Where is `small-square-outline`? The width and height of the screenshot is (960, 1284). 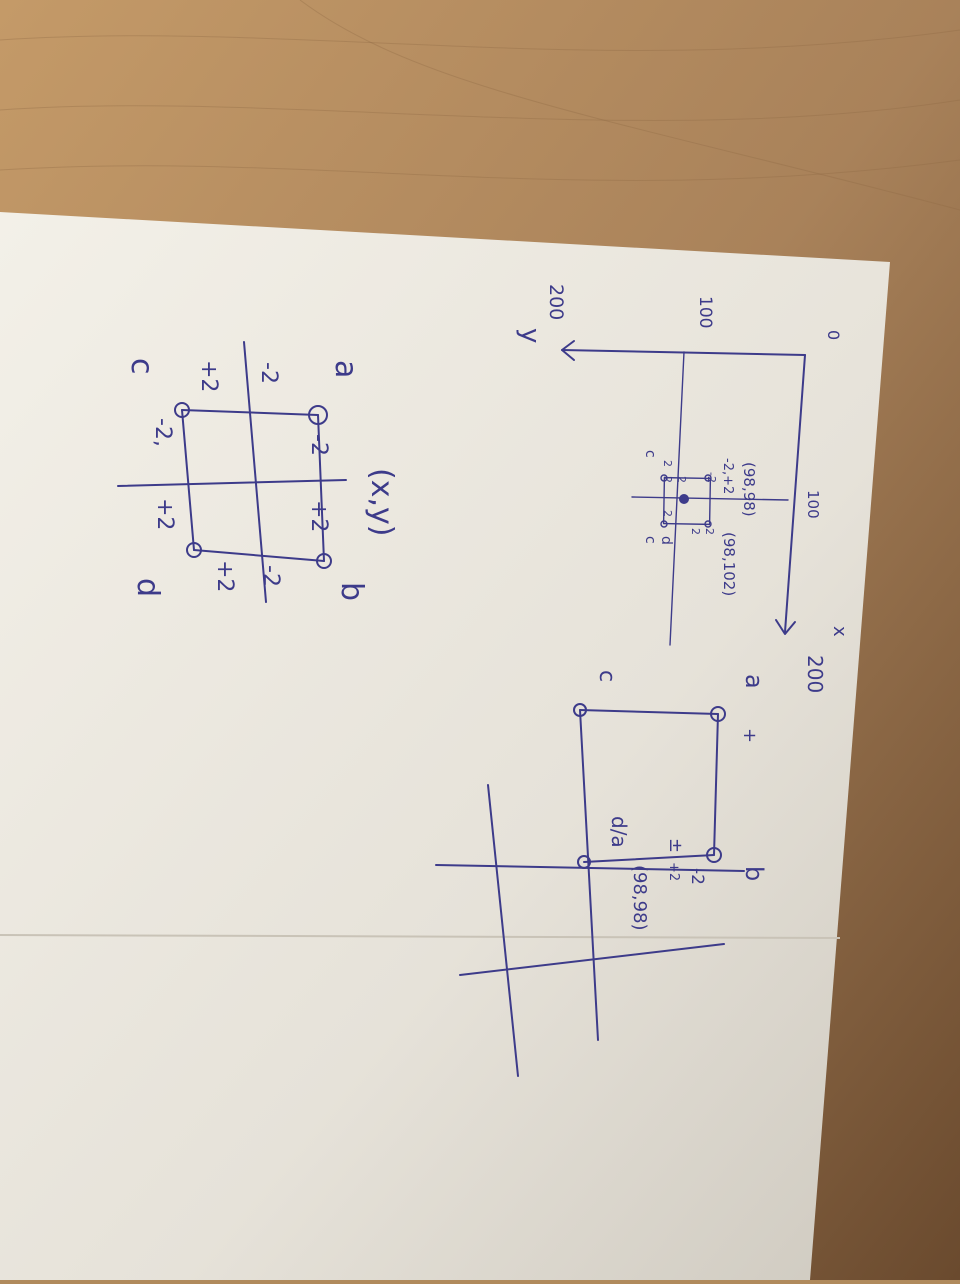 small-square-outline is located at coordinates (687, 501).